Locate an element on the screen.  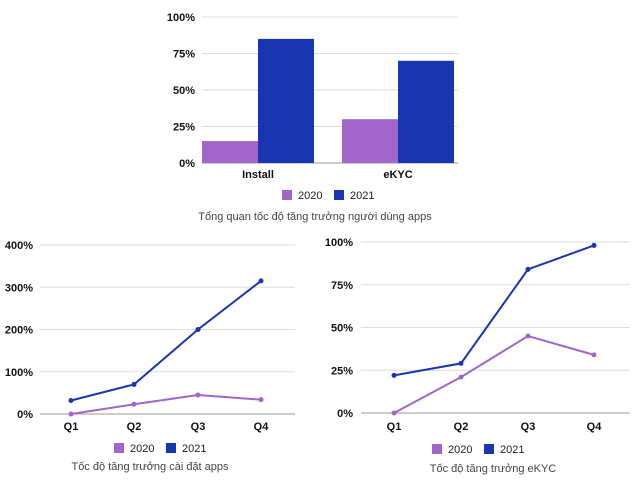
y-tick-label: 200% is located at coordinates (19, 331).